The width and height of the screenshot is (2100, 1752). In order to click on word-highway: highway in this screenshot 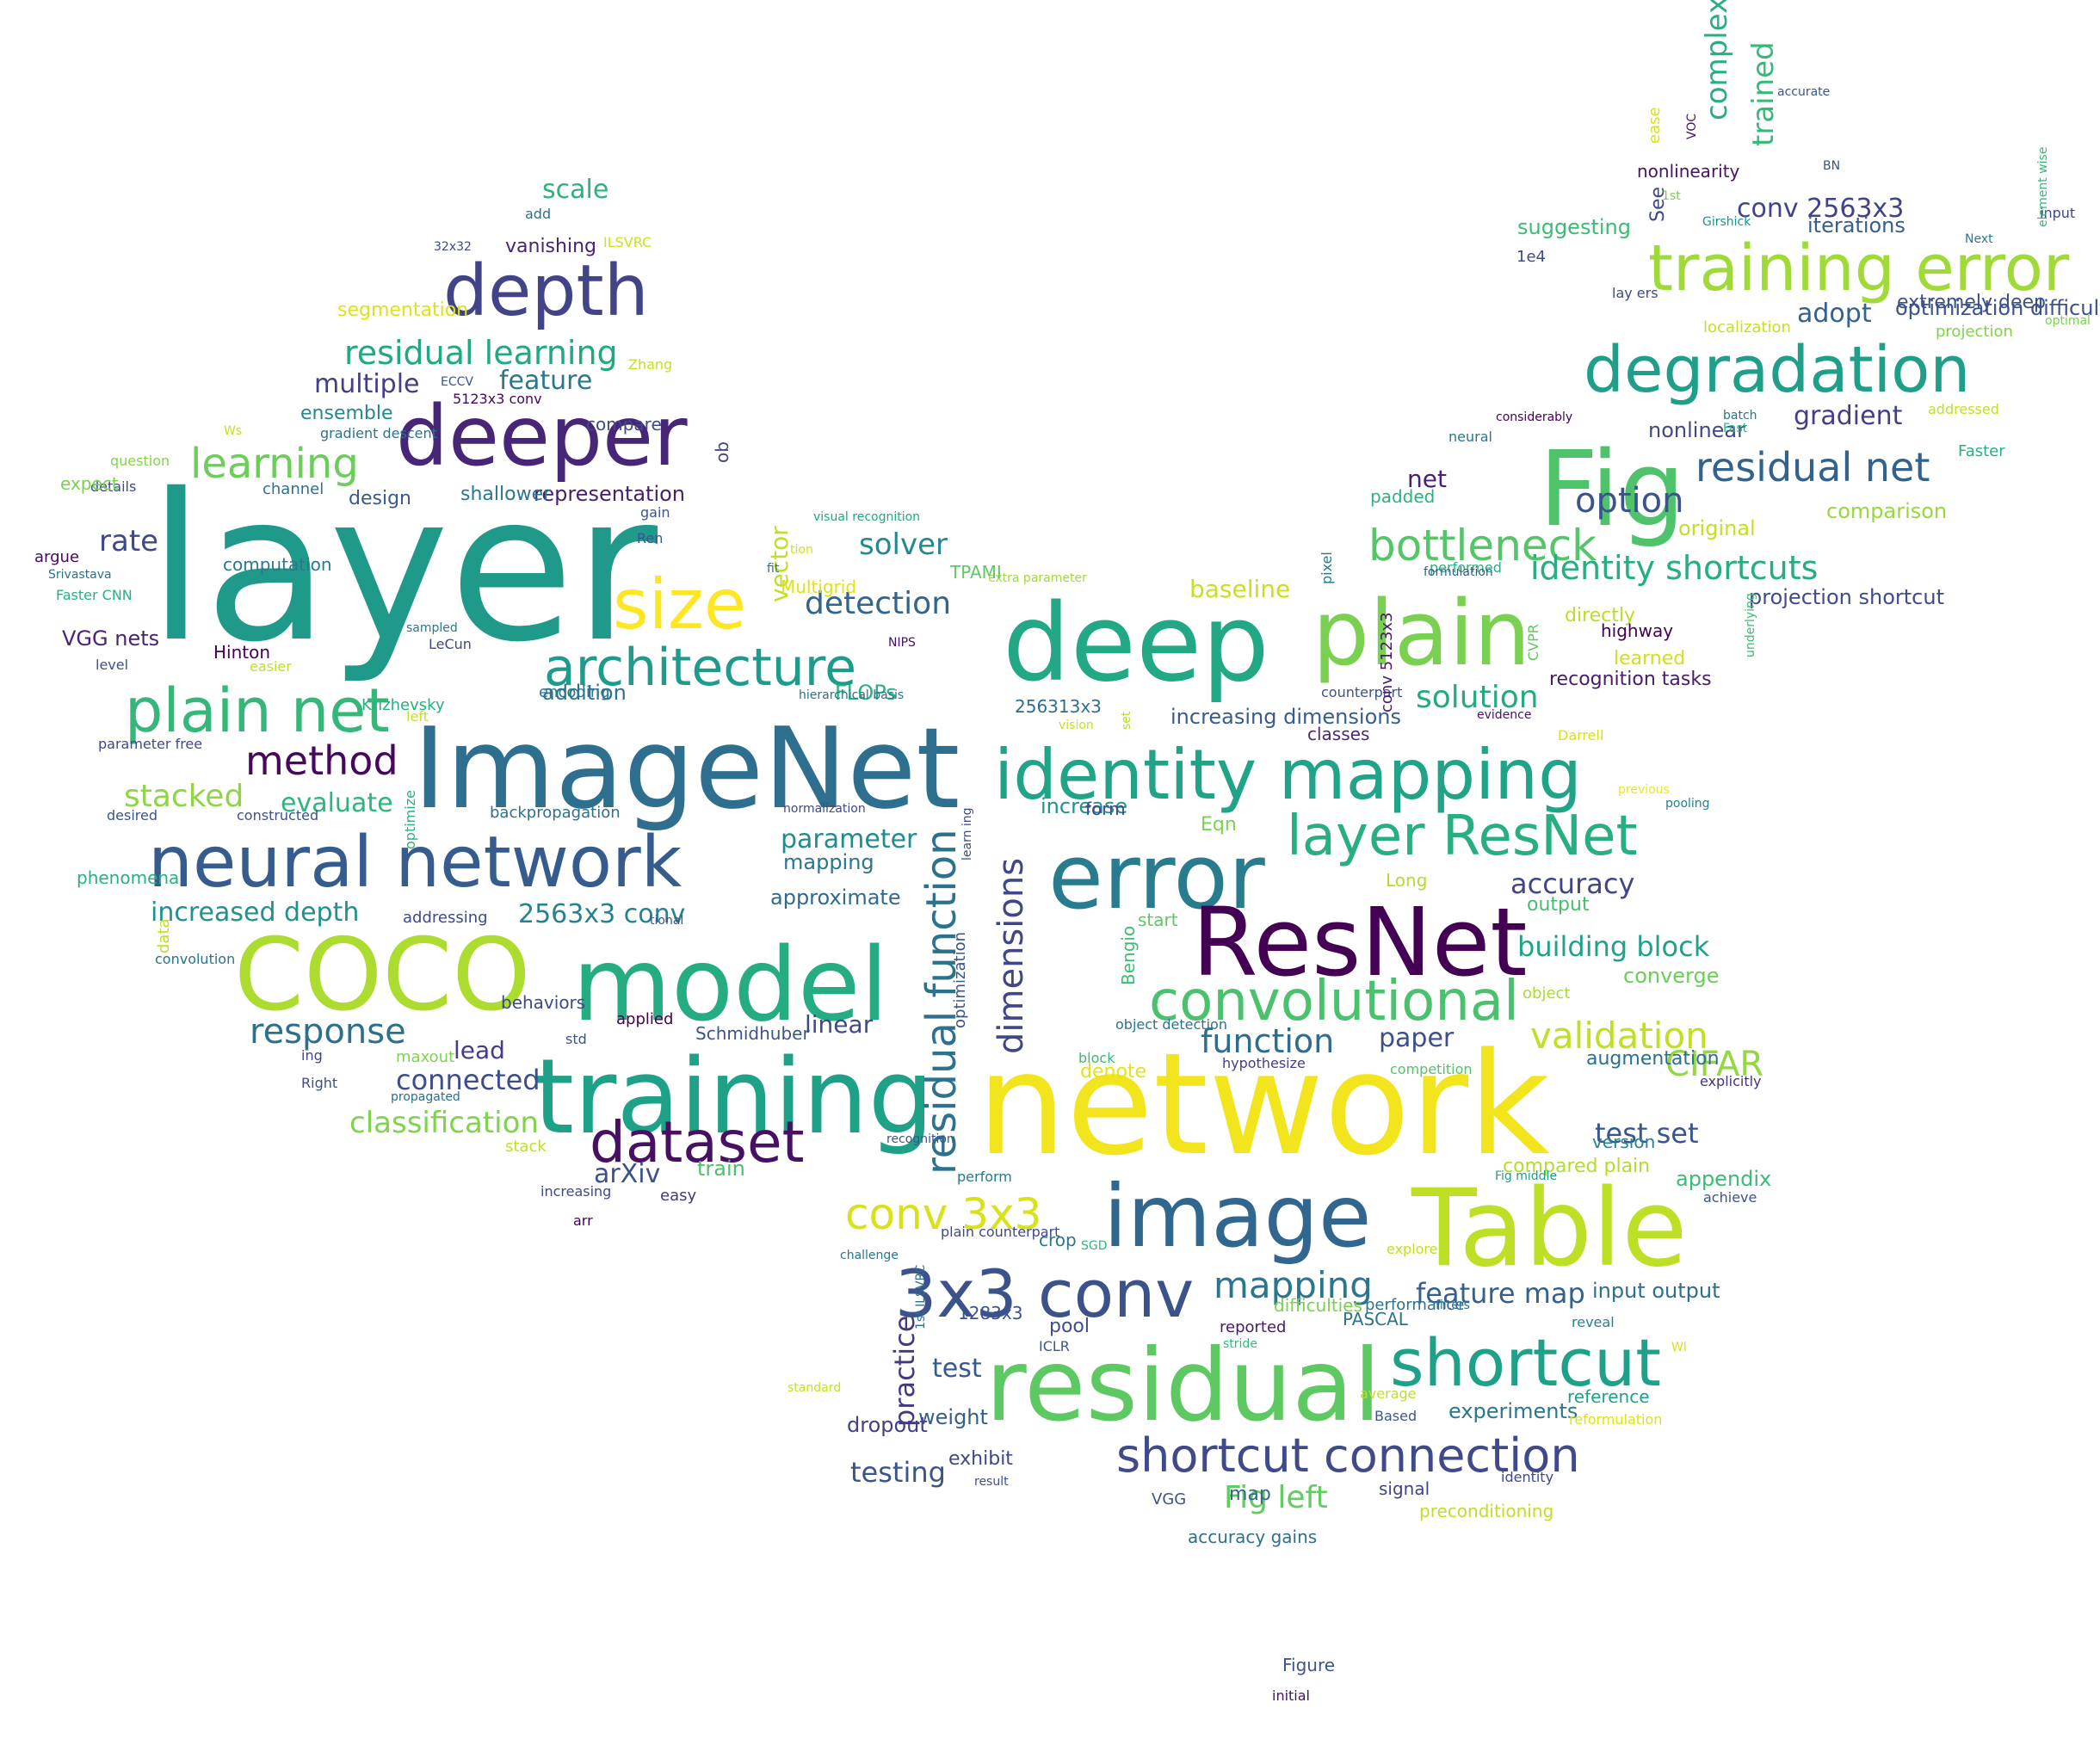, I will do `click(1637, 630)`.